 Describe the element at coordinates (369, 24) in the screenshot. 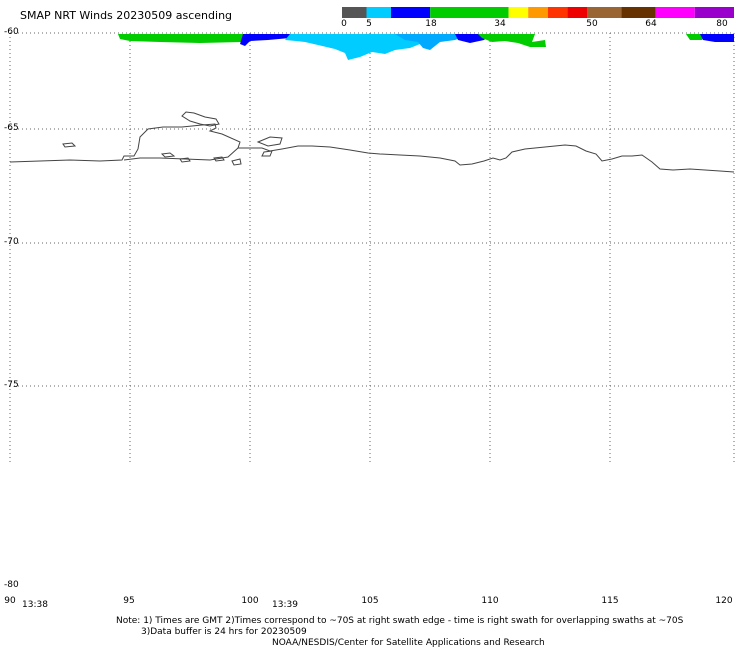

I see `colorbar-label: 5` at that location.